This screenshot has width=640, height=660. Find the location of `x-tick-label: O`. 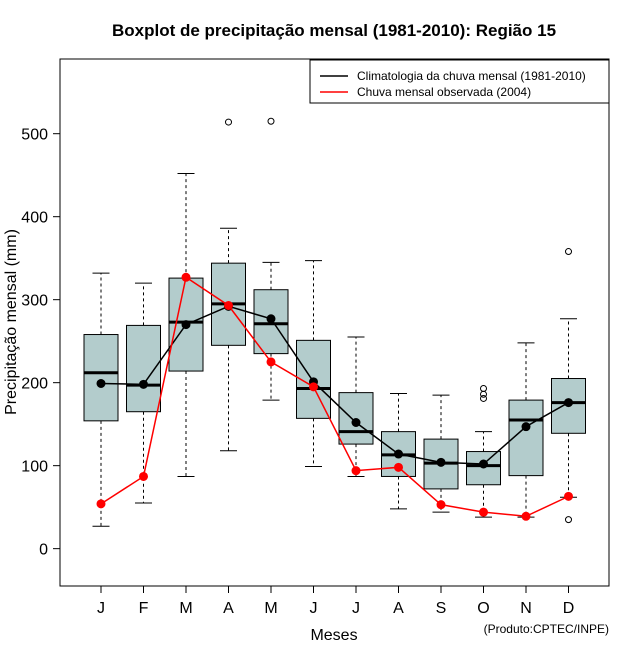

x-tick-label: O is located at coordinates (483, 608).